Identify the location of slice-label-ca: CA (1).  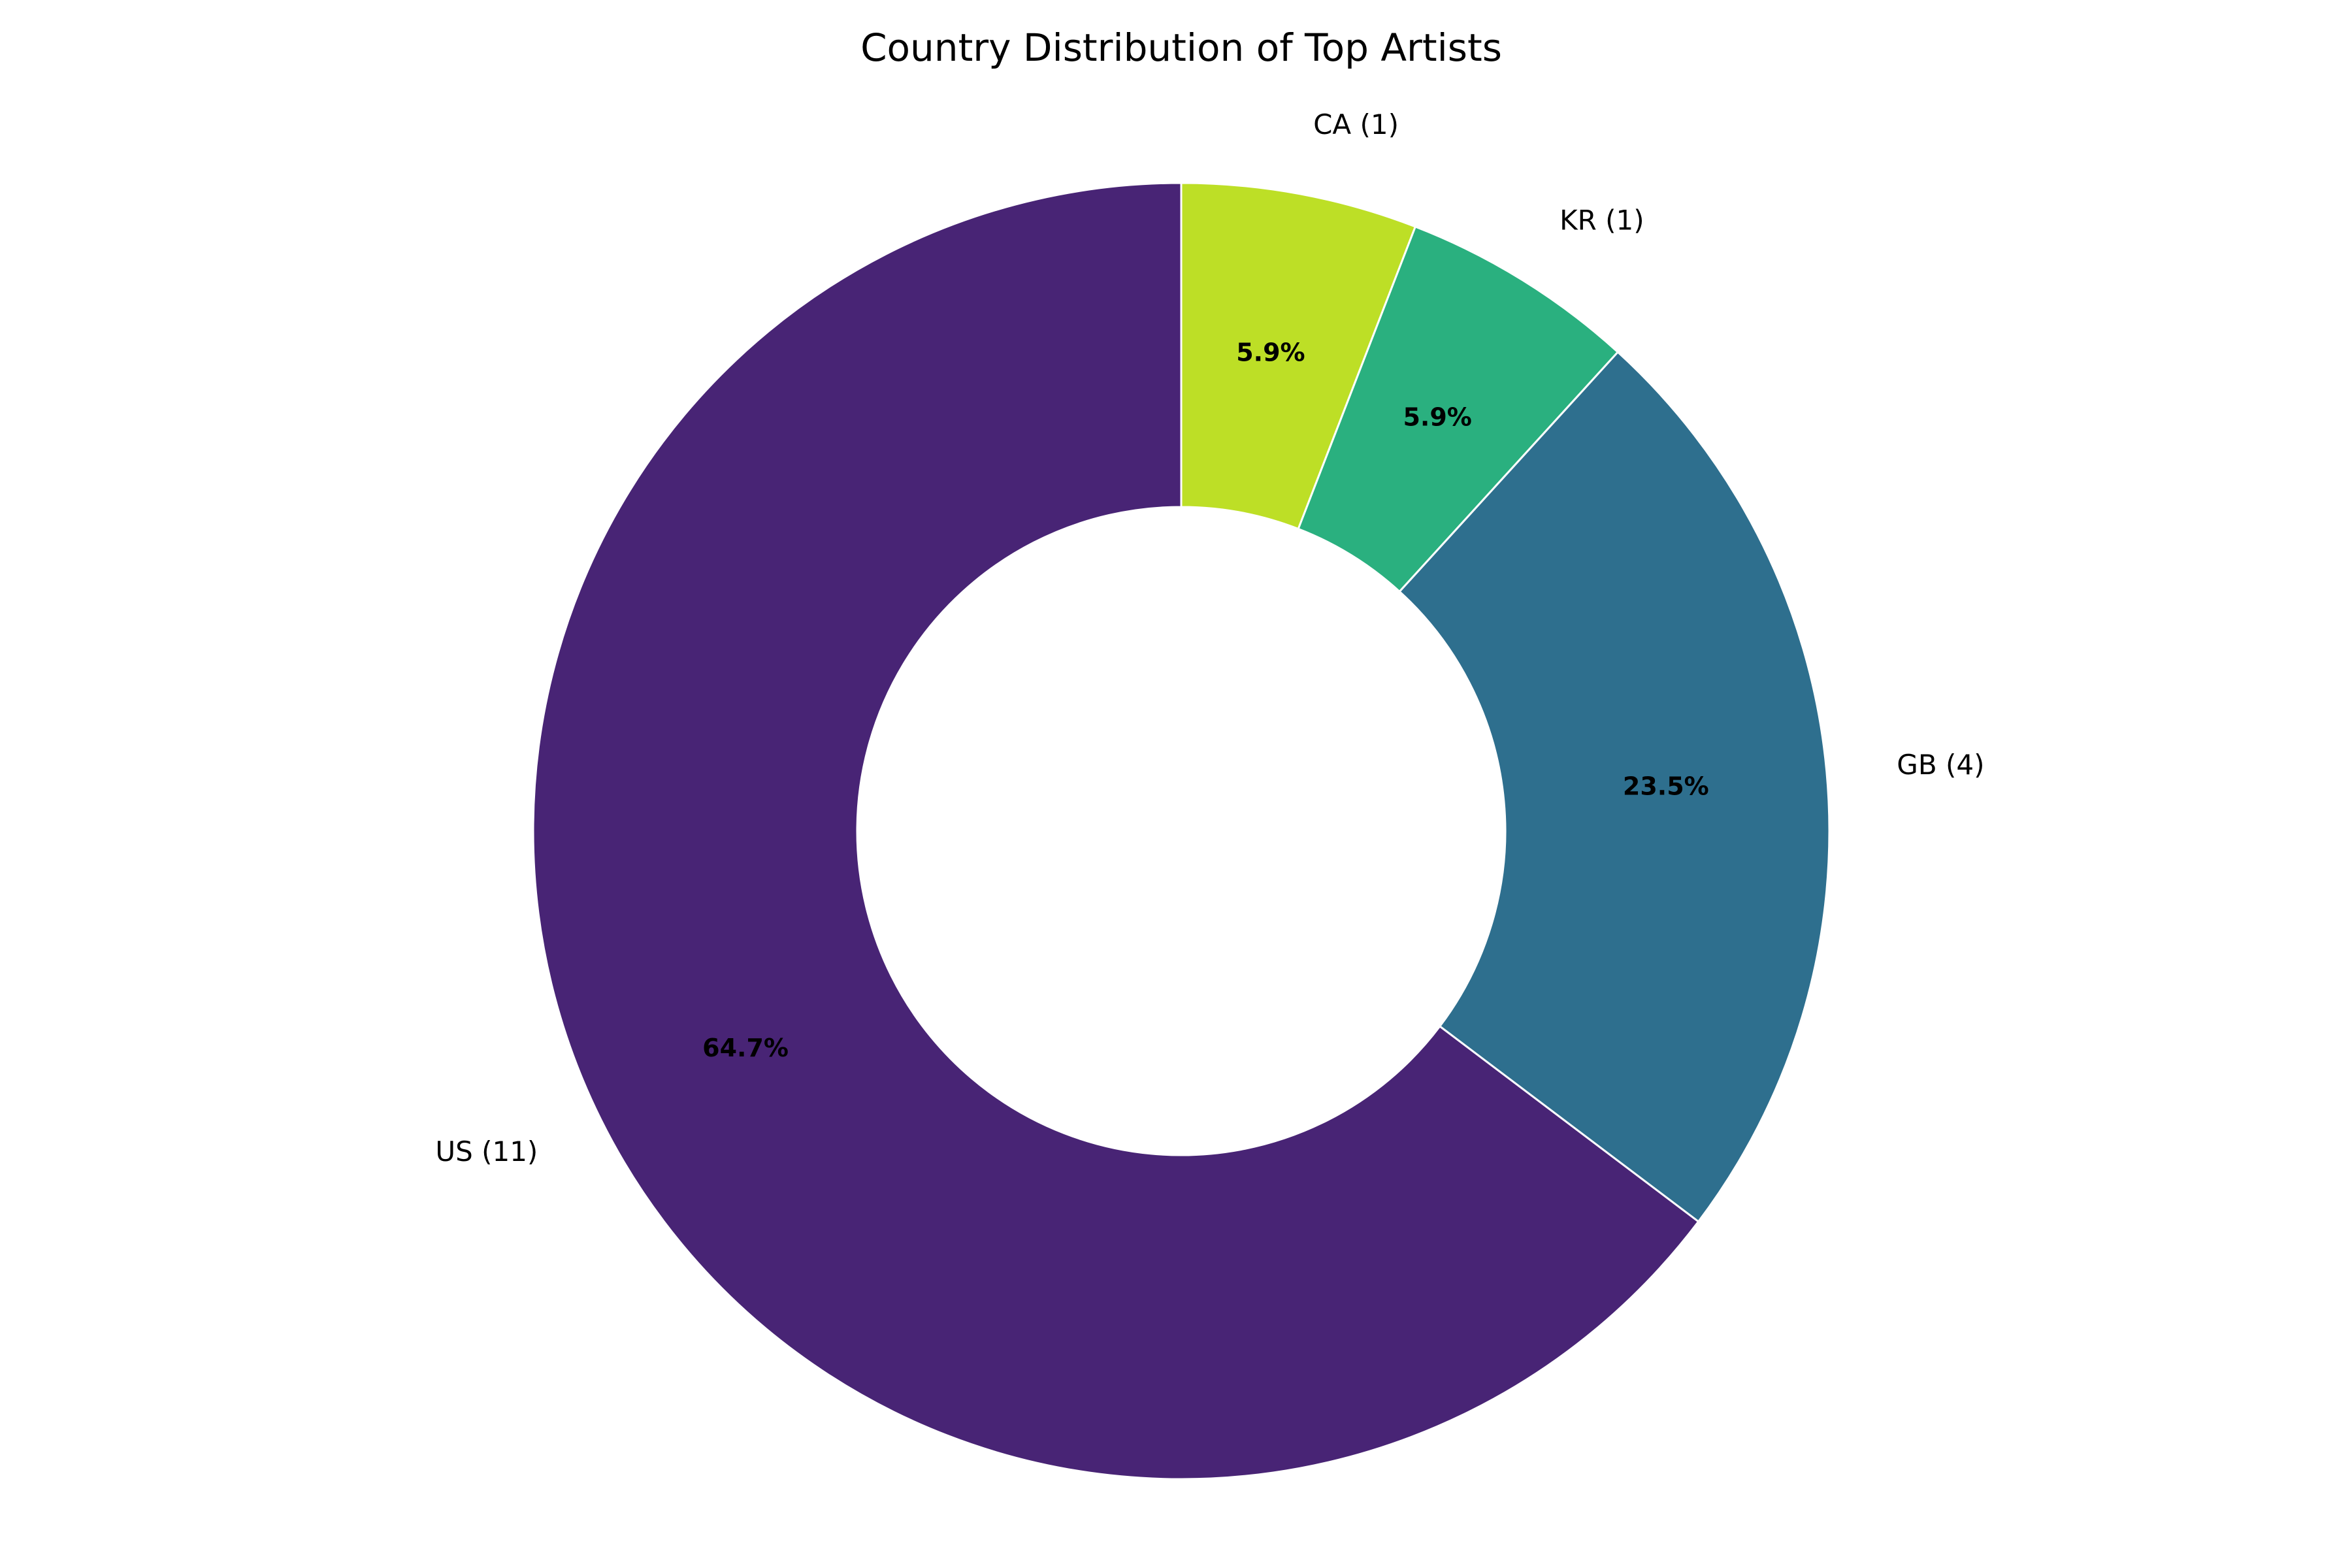
(1356, 124).